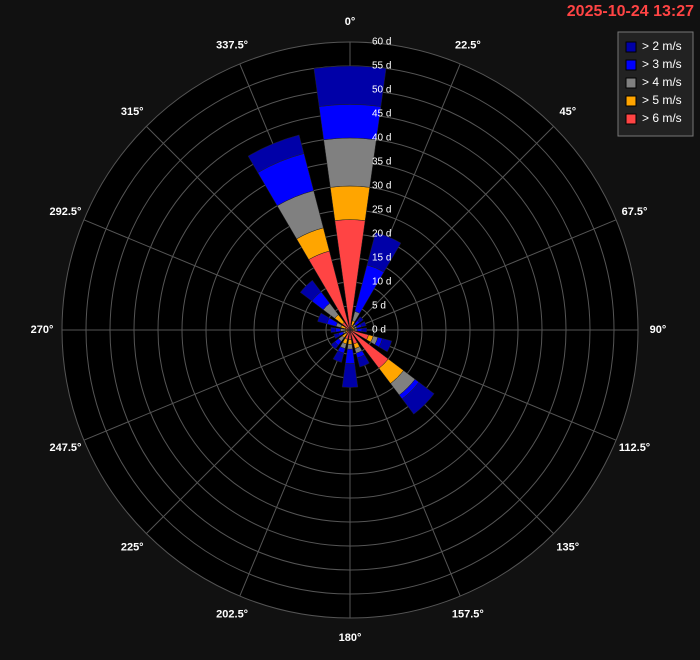  What do you see at coordinates (381, 66) in the screenshot?
I see `radial-label: 55 d` at bounding box center [381, 66].